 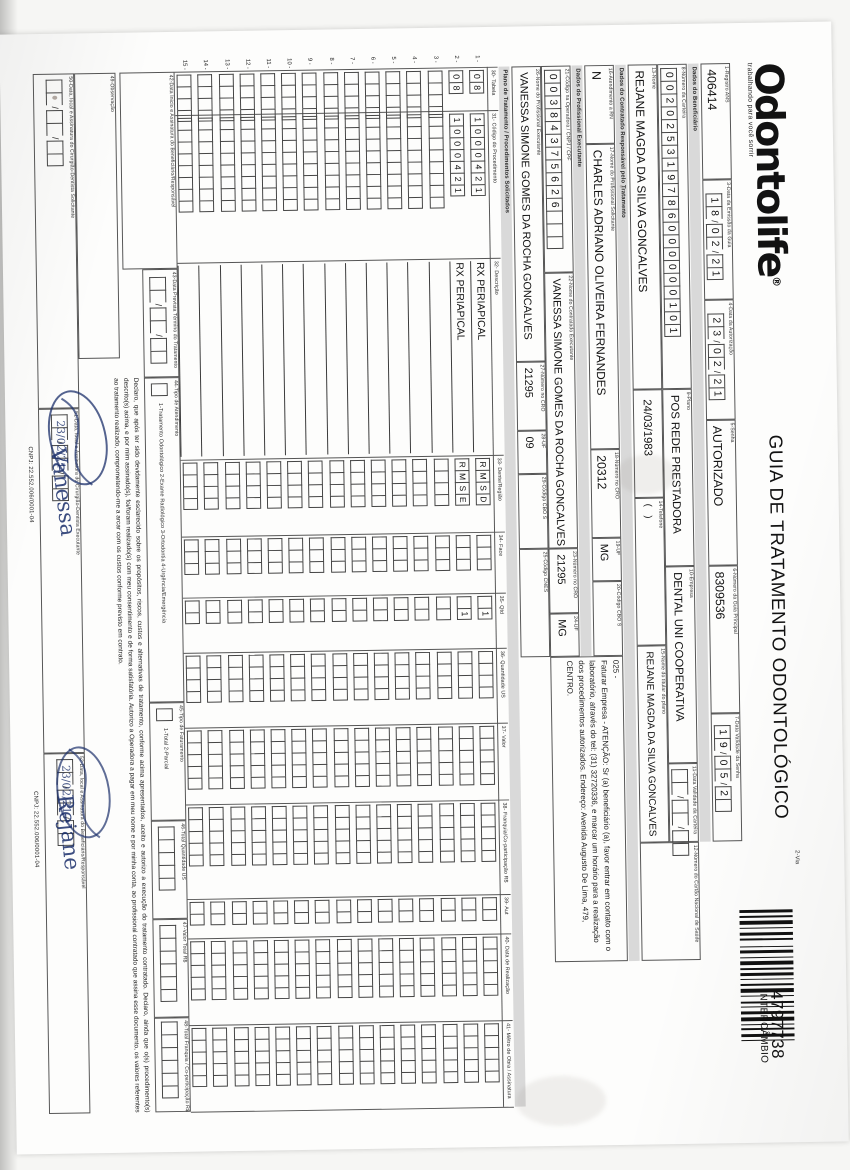 What do you see at coordinates (462, 464) in the screenshot?
I see `comb-digit-cell: R` at bounding box center [462, 464].